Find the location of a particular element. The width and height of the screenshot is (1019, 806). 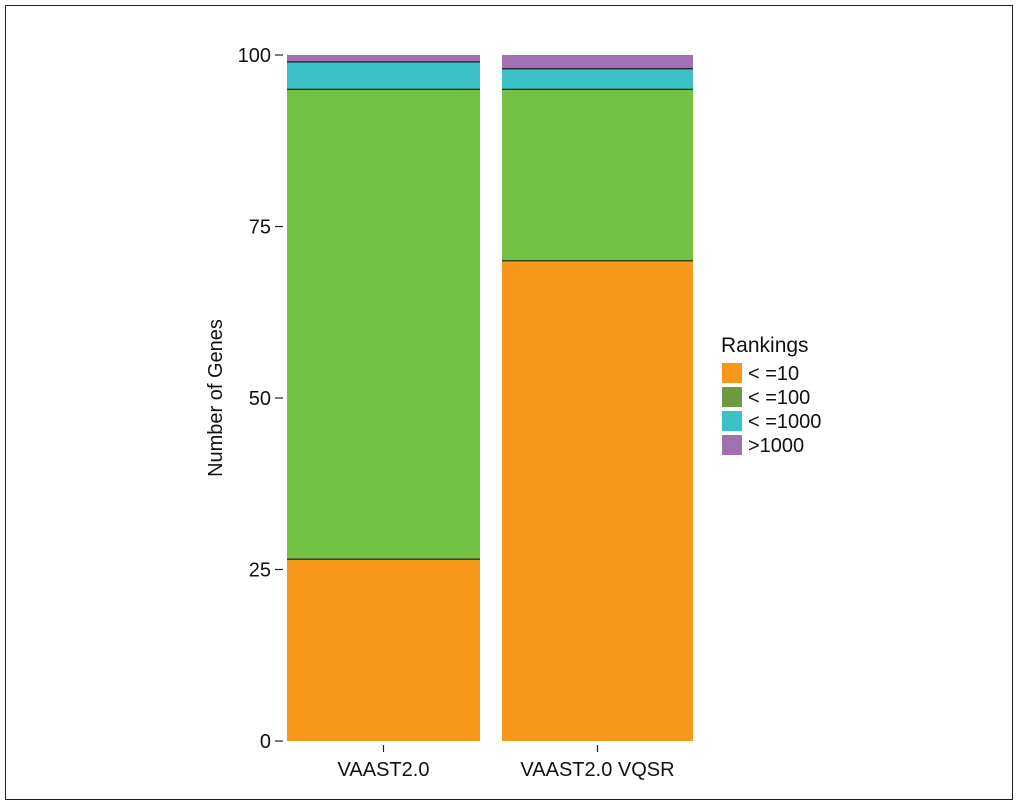

legend-title: Rankings is located at coordinates (765, 345).